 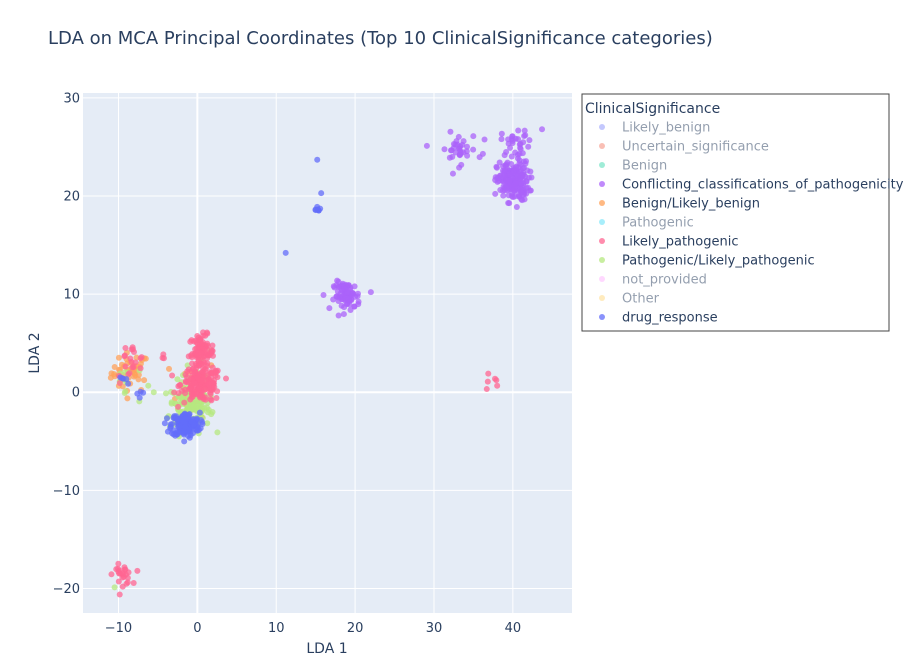 What do you see at coordinates (679, 204) in the screenshot?
I see `legend-item: Benign/Likely_benign` at bounding box center [679, 204].